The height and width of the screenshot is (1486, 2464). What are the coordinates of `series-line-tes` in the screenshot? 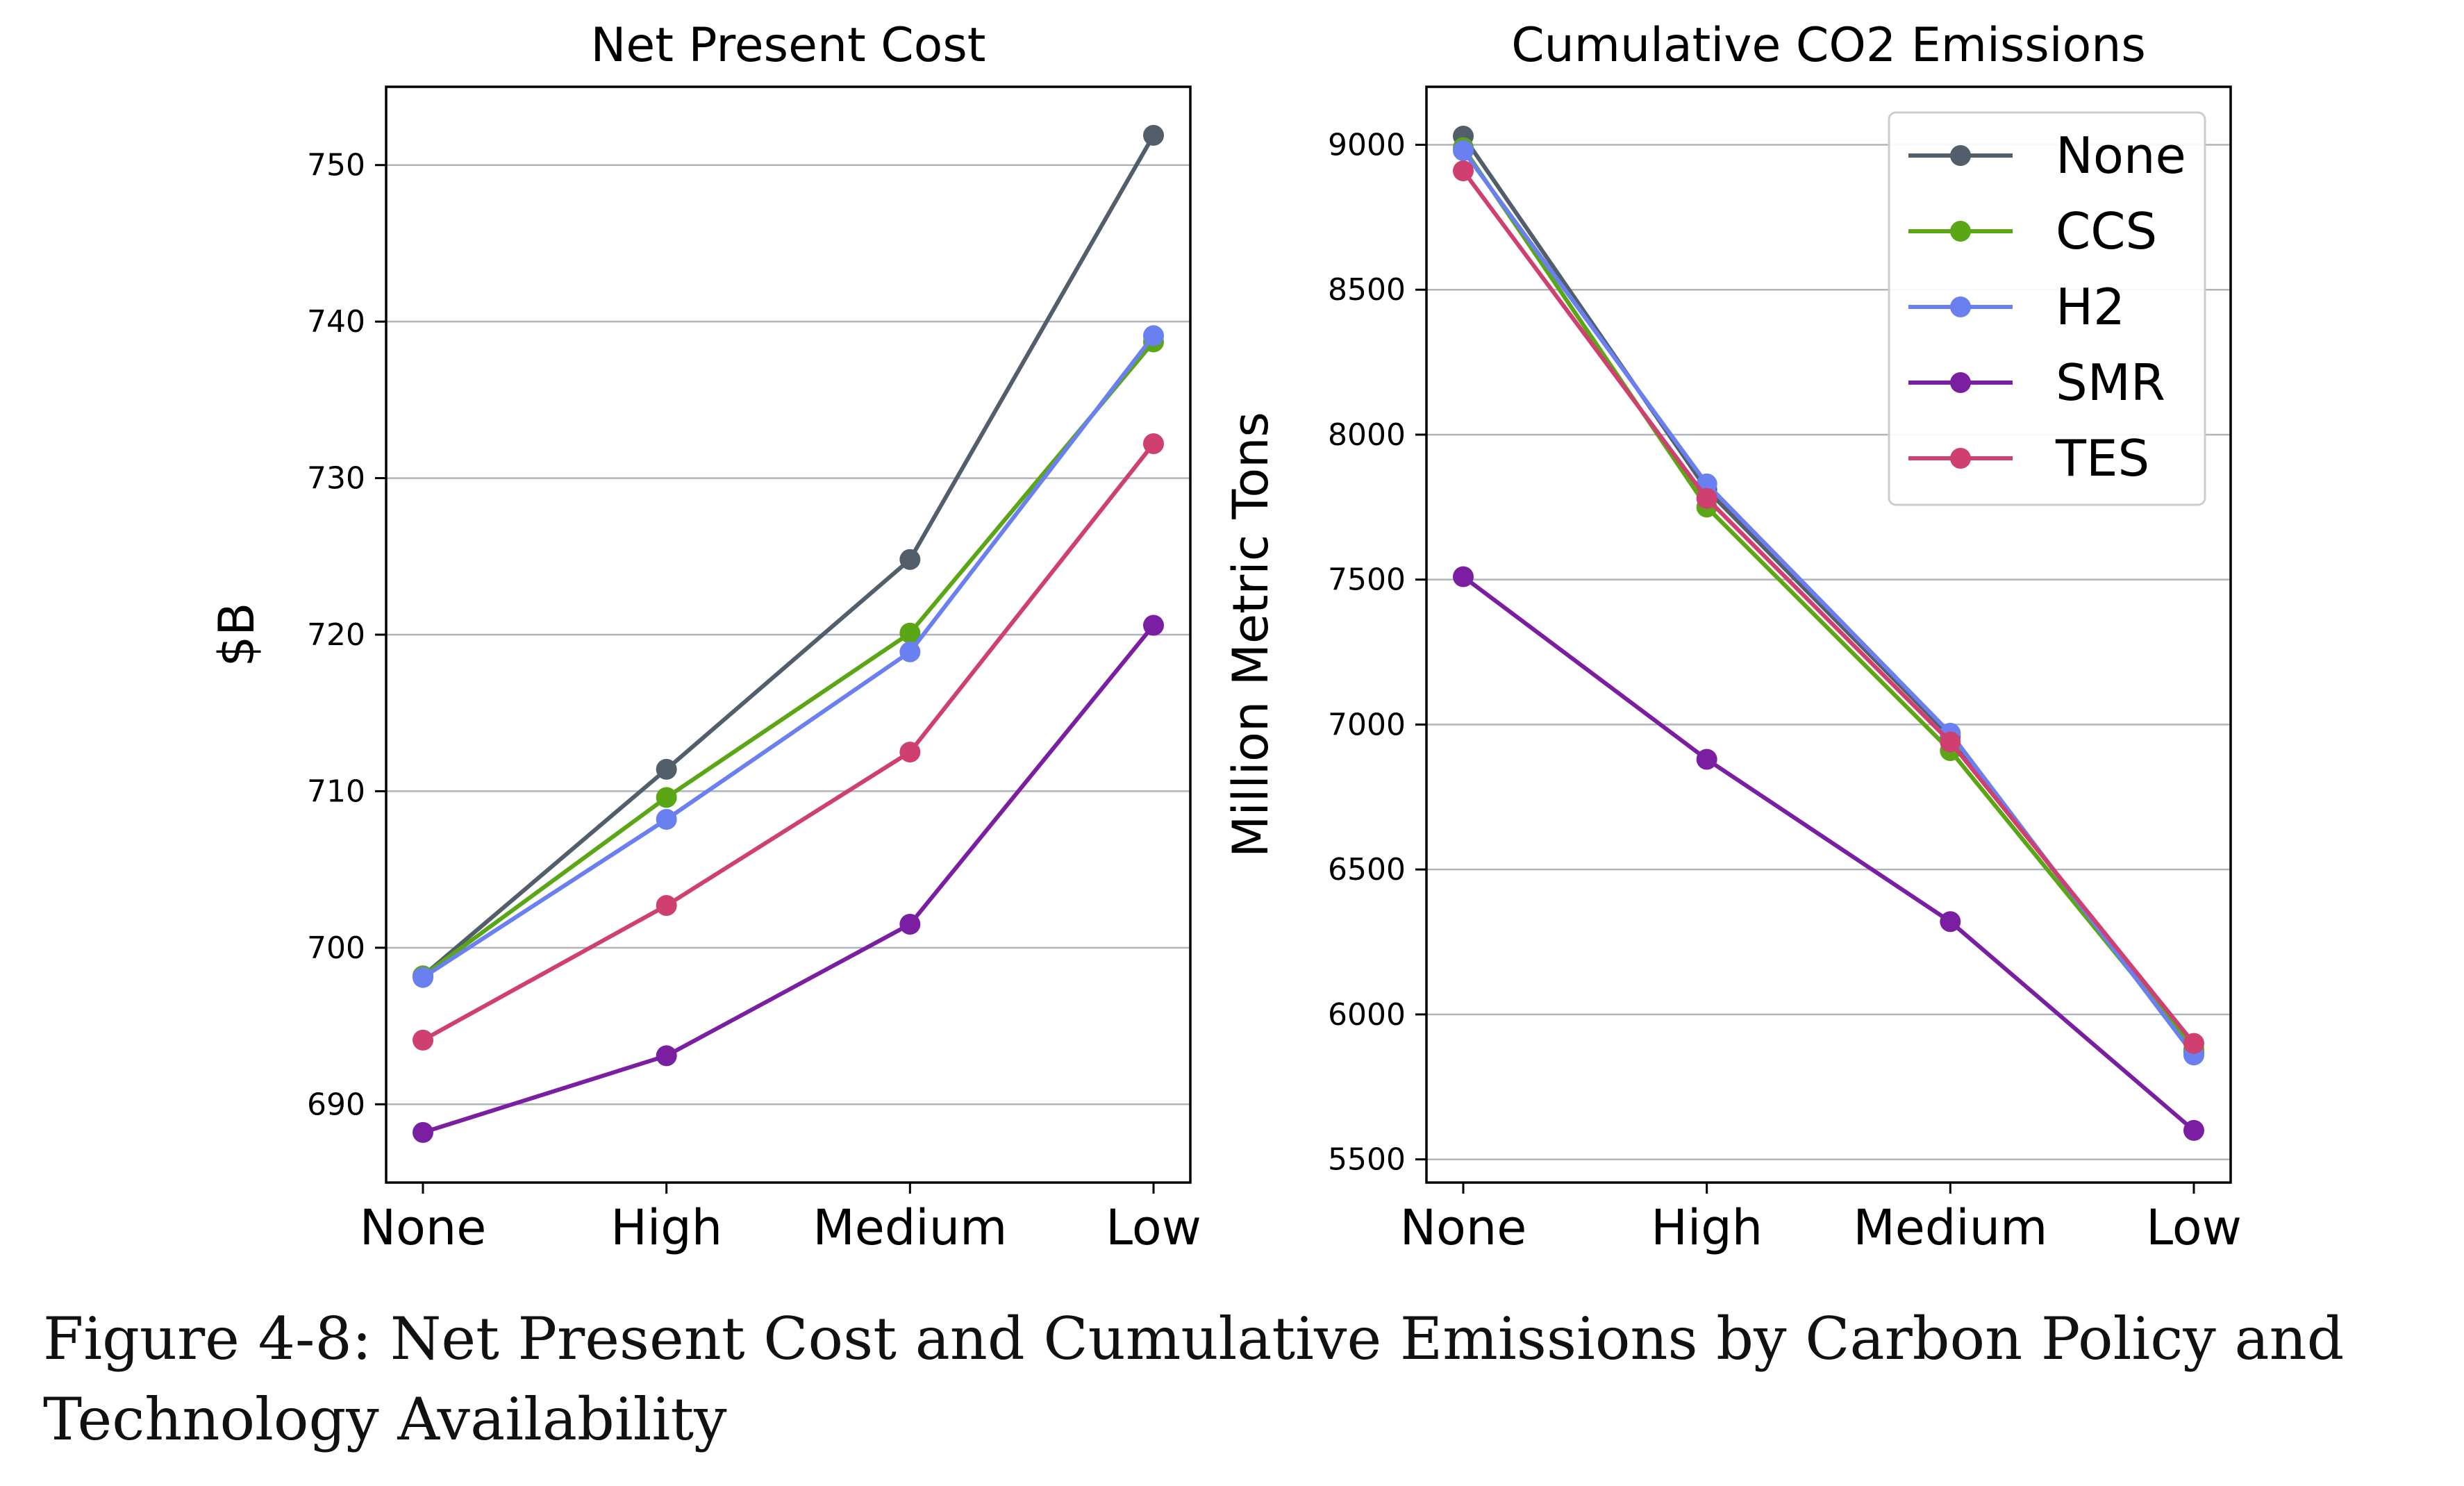 It's located at (789, 742).